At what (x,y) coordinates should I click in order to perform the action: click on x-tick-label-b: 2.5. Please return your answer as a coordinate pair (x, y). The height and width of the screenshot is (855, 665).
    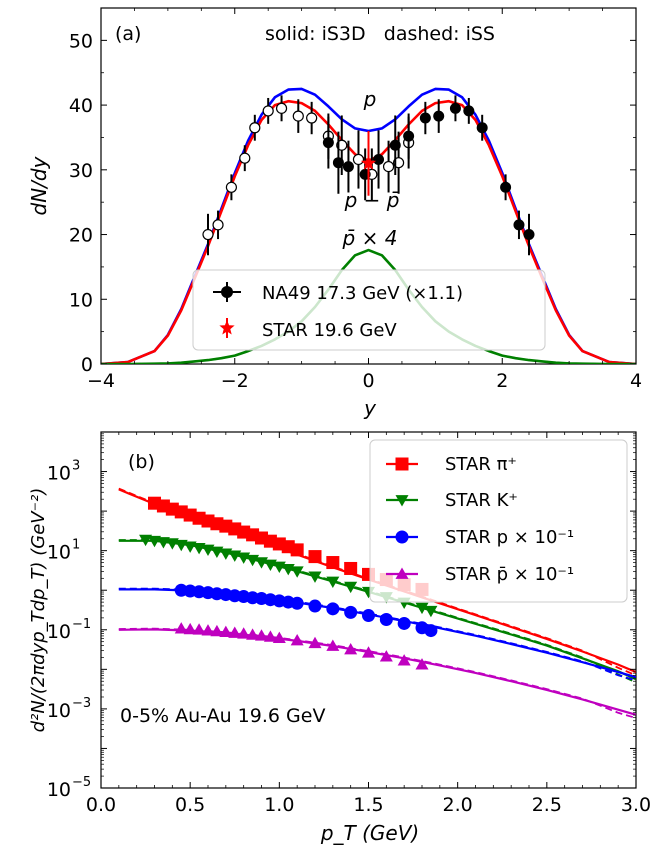
    Looking at the image, I should click on (547, 805).